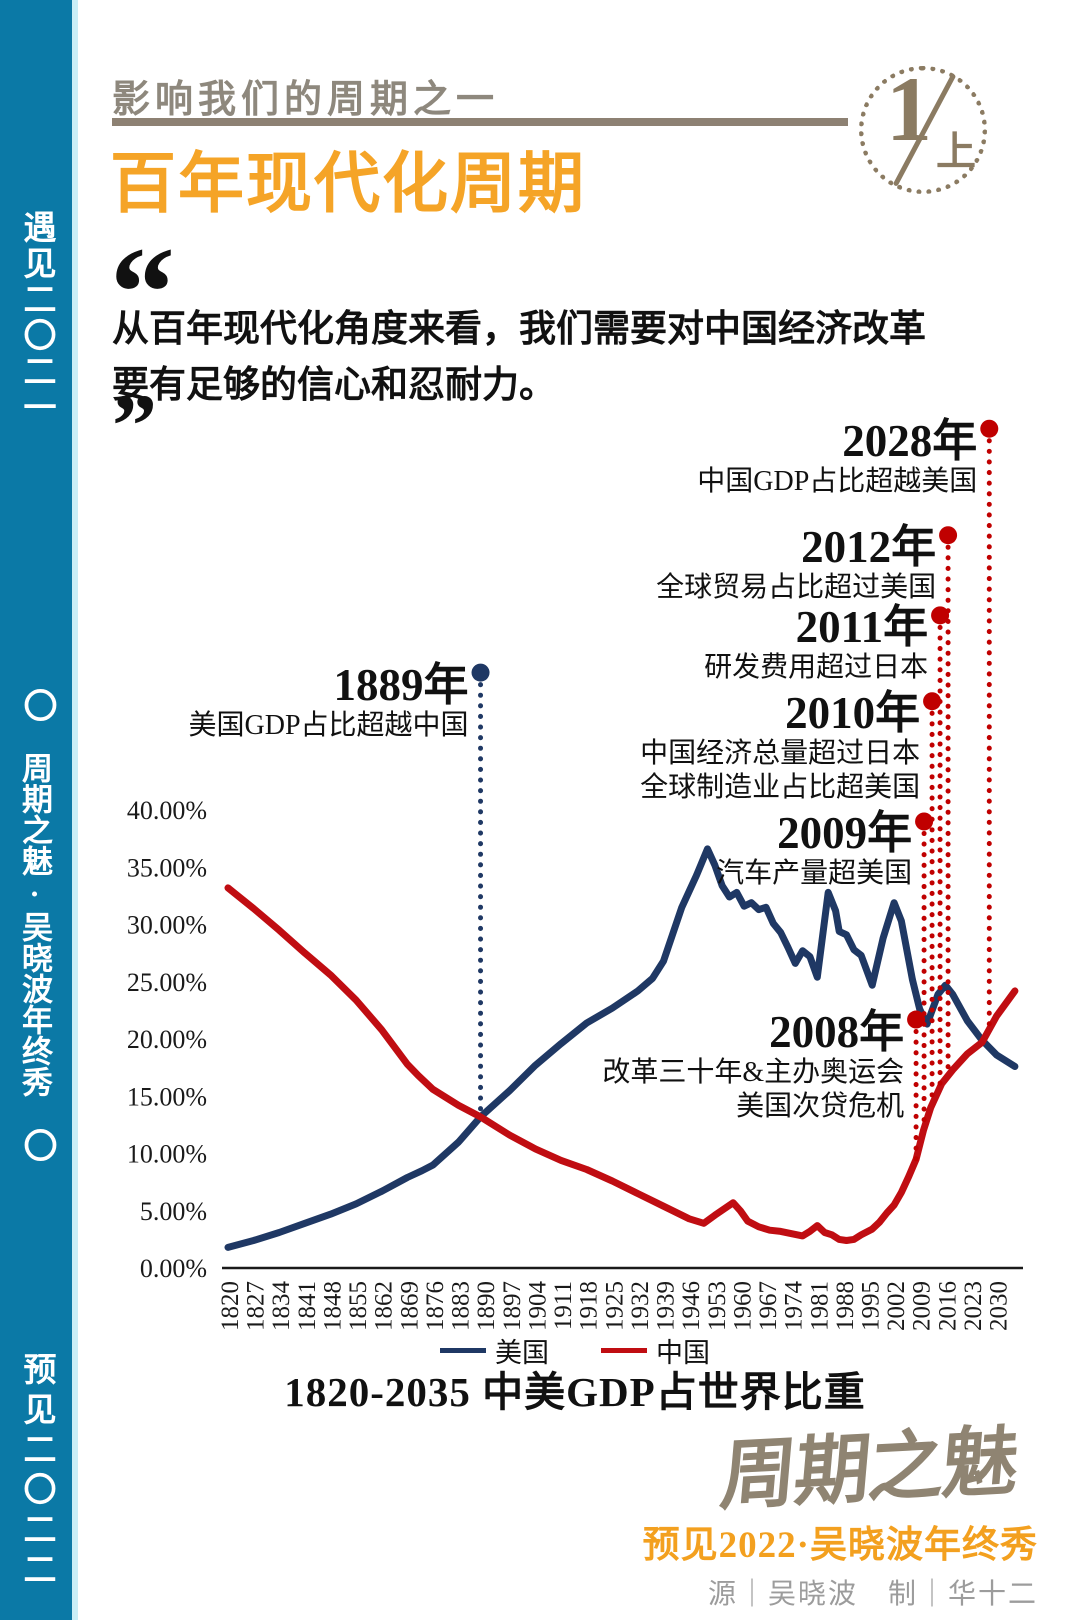 This screenshot has height=1620, width=1080. I want to click on sidebar-text-show-name: 周期之魅·吴晓波年终秀, so click(34, 924).